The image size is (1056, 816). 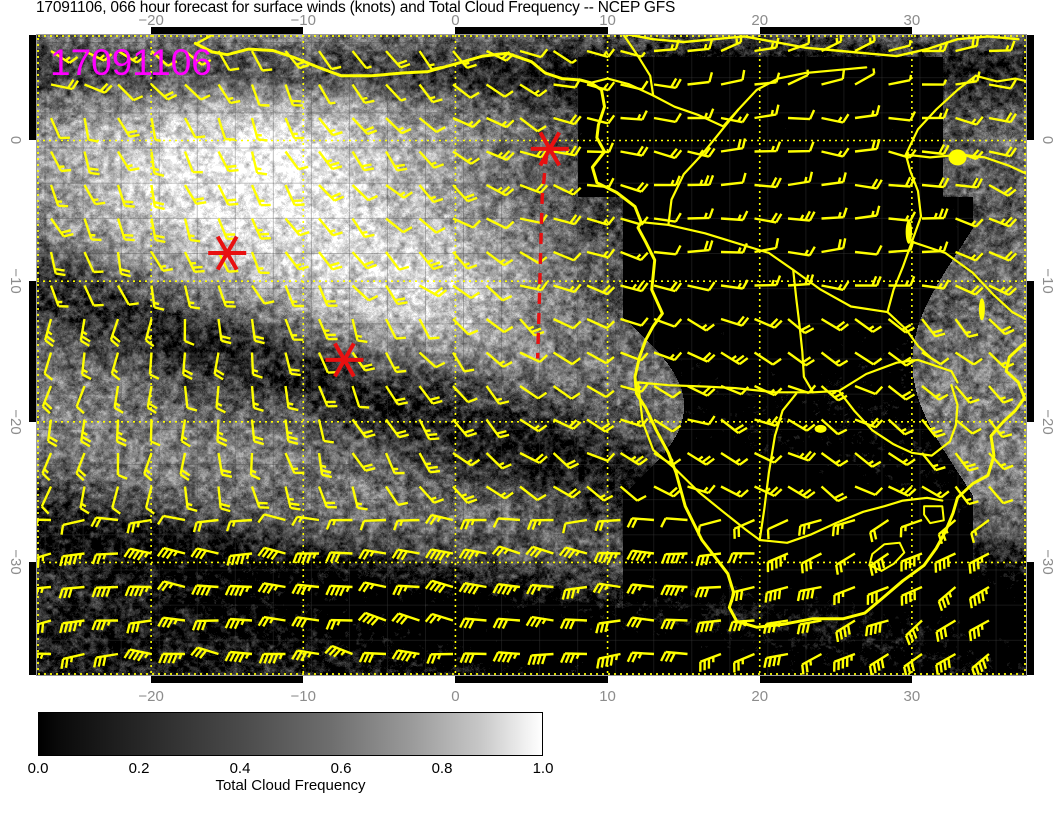 I want to click on x-tick-top-2: 0, so click(x=455, y=20).